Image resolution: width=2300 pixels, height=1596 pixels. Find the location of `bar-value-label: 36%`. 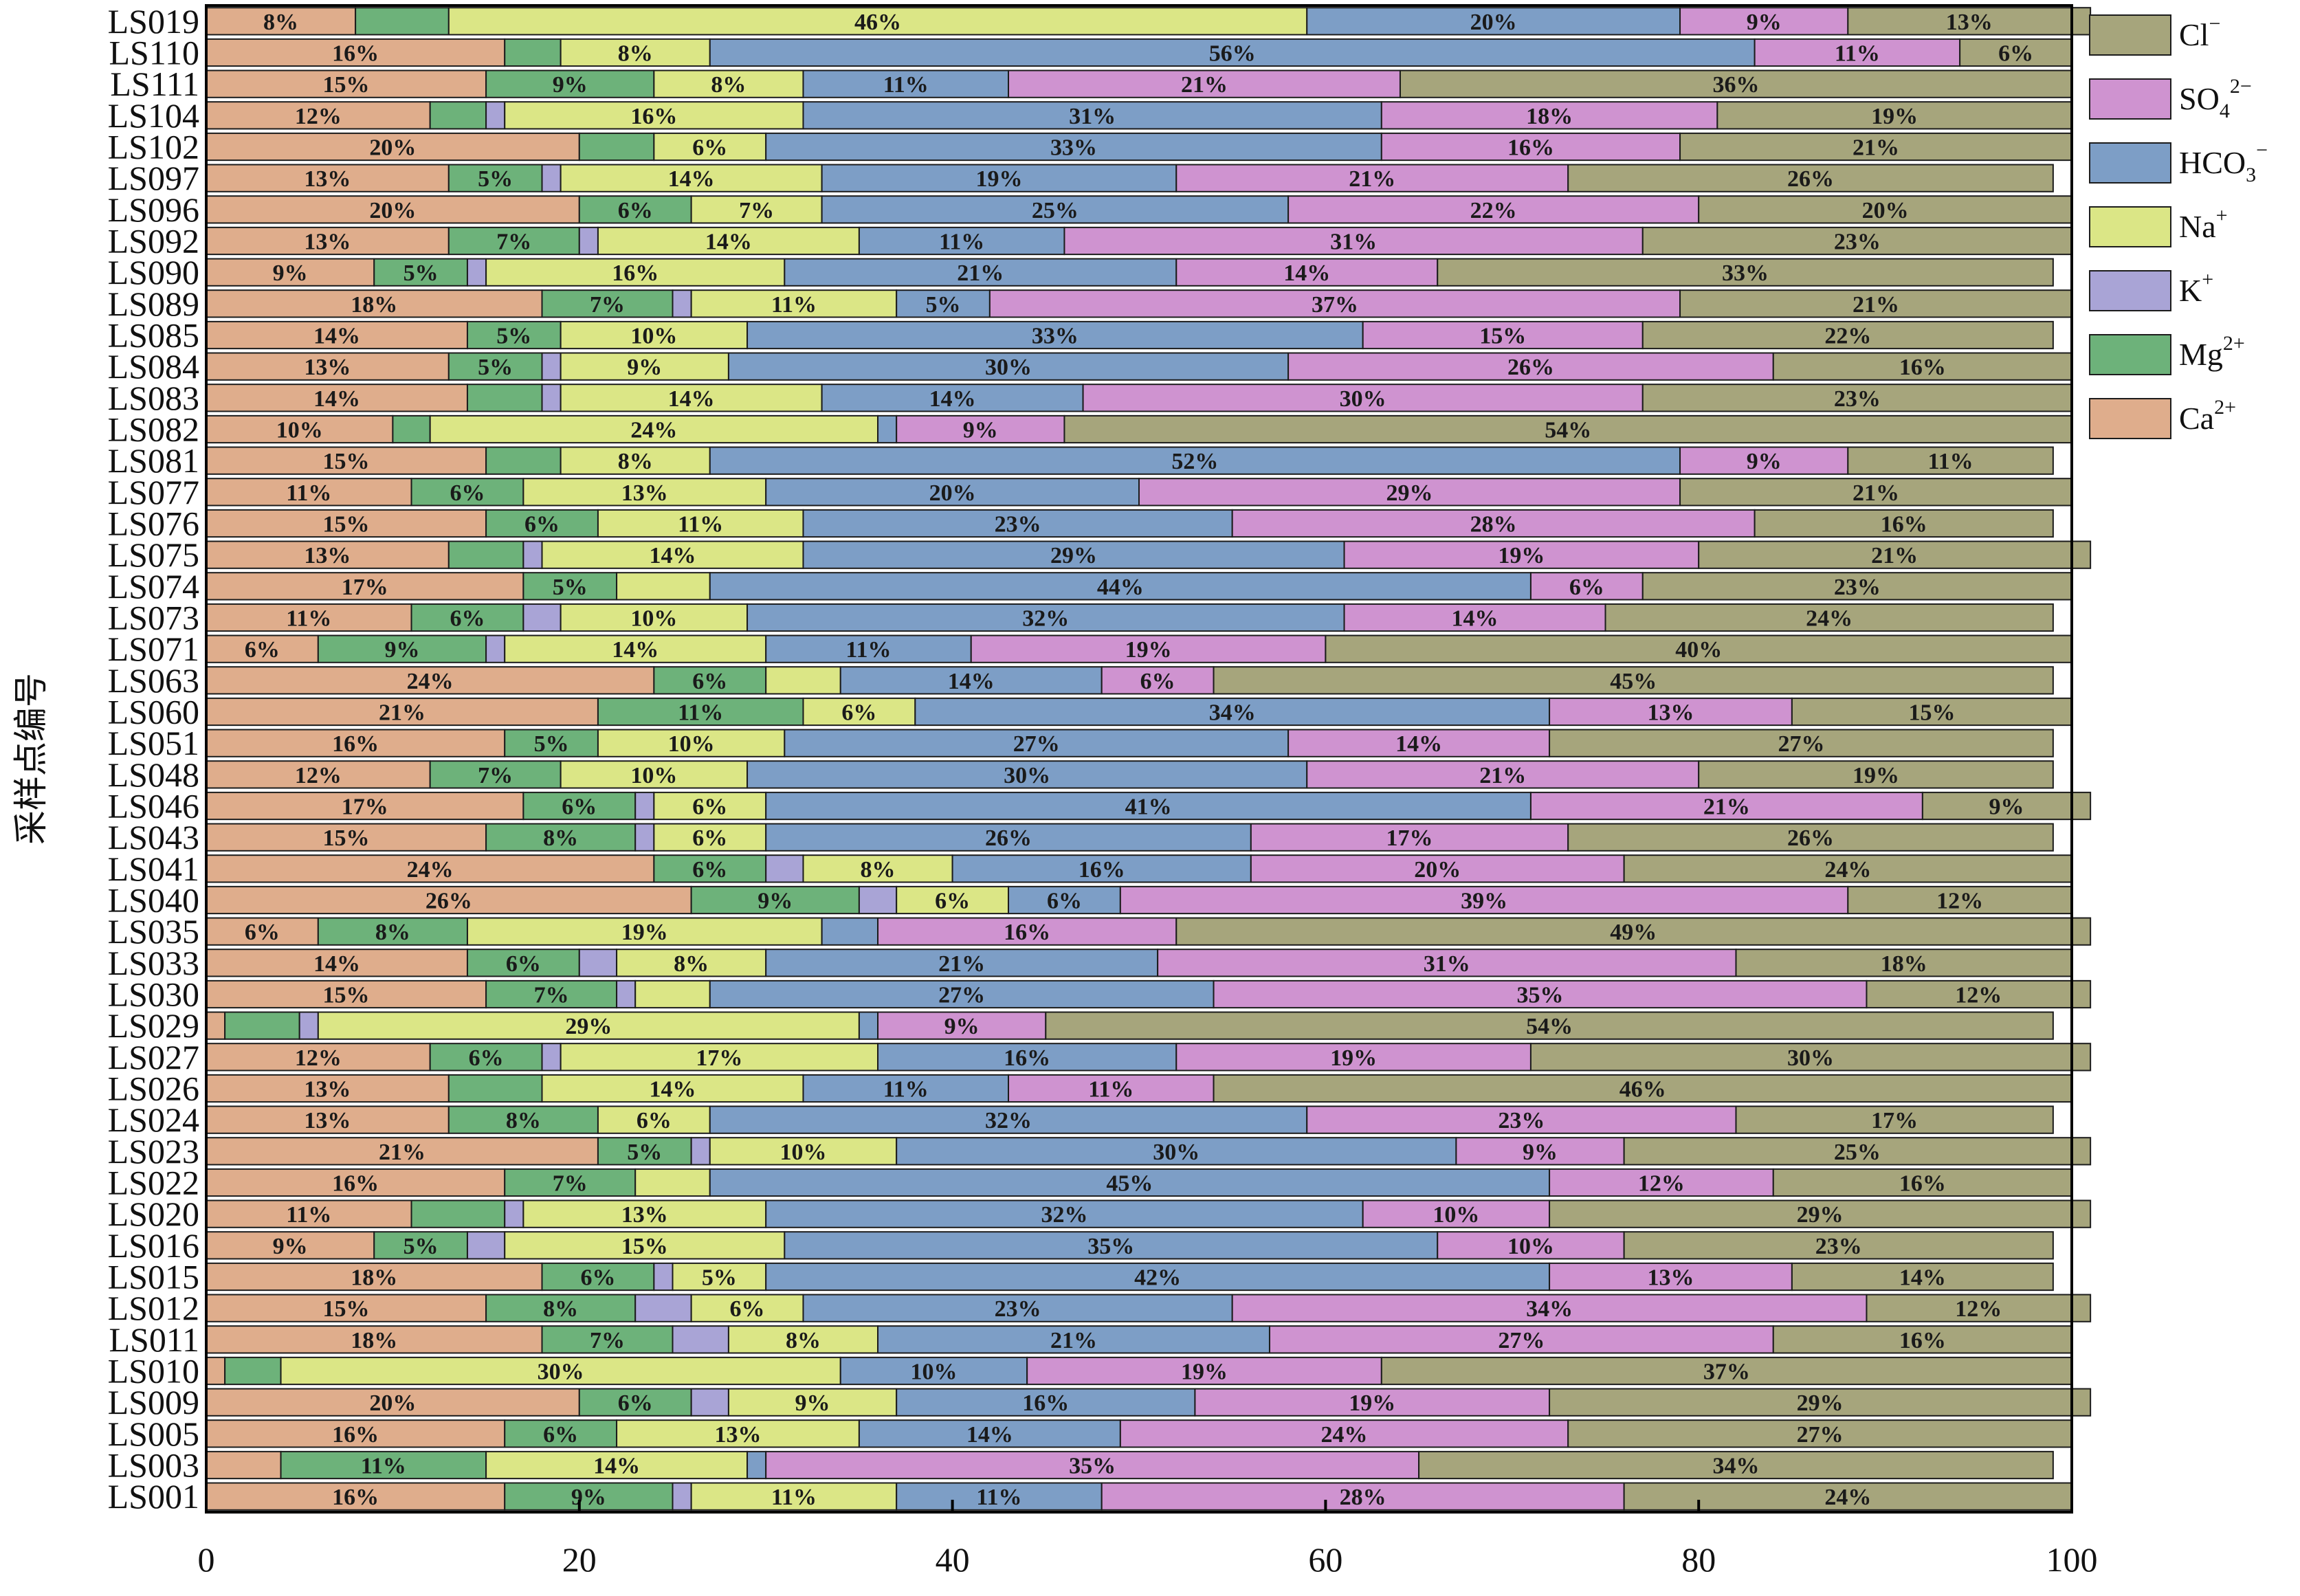

bar-value-label: 36% is located at coordinates (1735, 85).